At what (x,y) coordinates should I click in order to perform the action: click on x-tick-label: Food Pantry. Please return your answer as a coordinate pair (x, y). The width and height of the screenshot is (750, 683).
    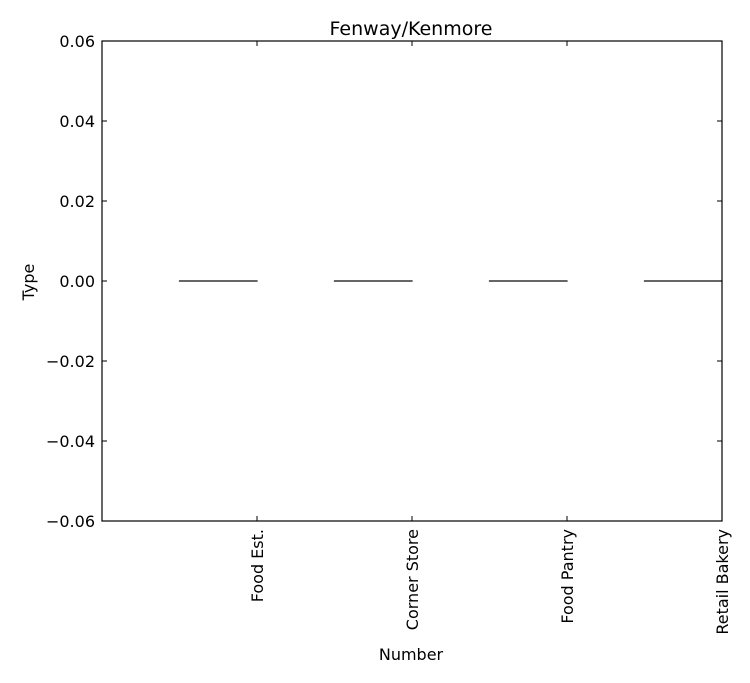
    Looking at the image, I should click on (567, 576).